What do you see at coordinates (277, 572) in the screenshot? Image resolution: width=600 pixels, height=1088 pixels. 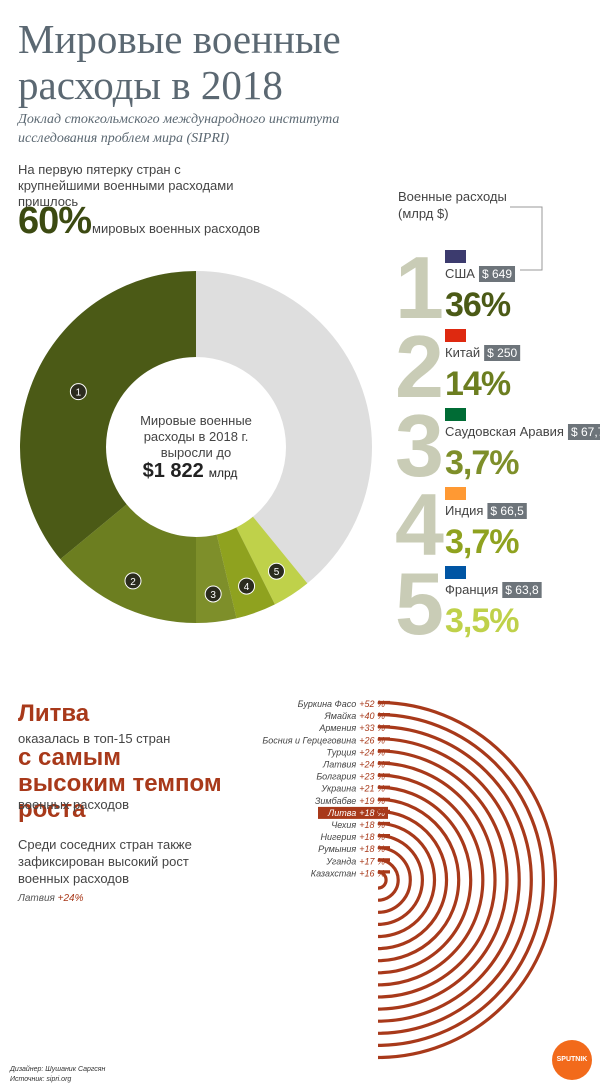 I see `rank-badge-label: 5` at bounding box center [277, 572].